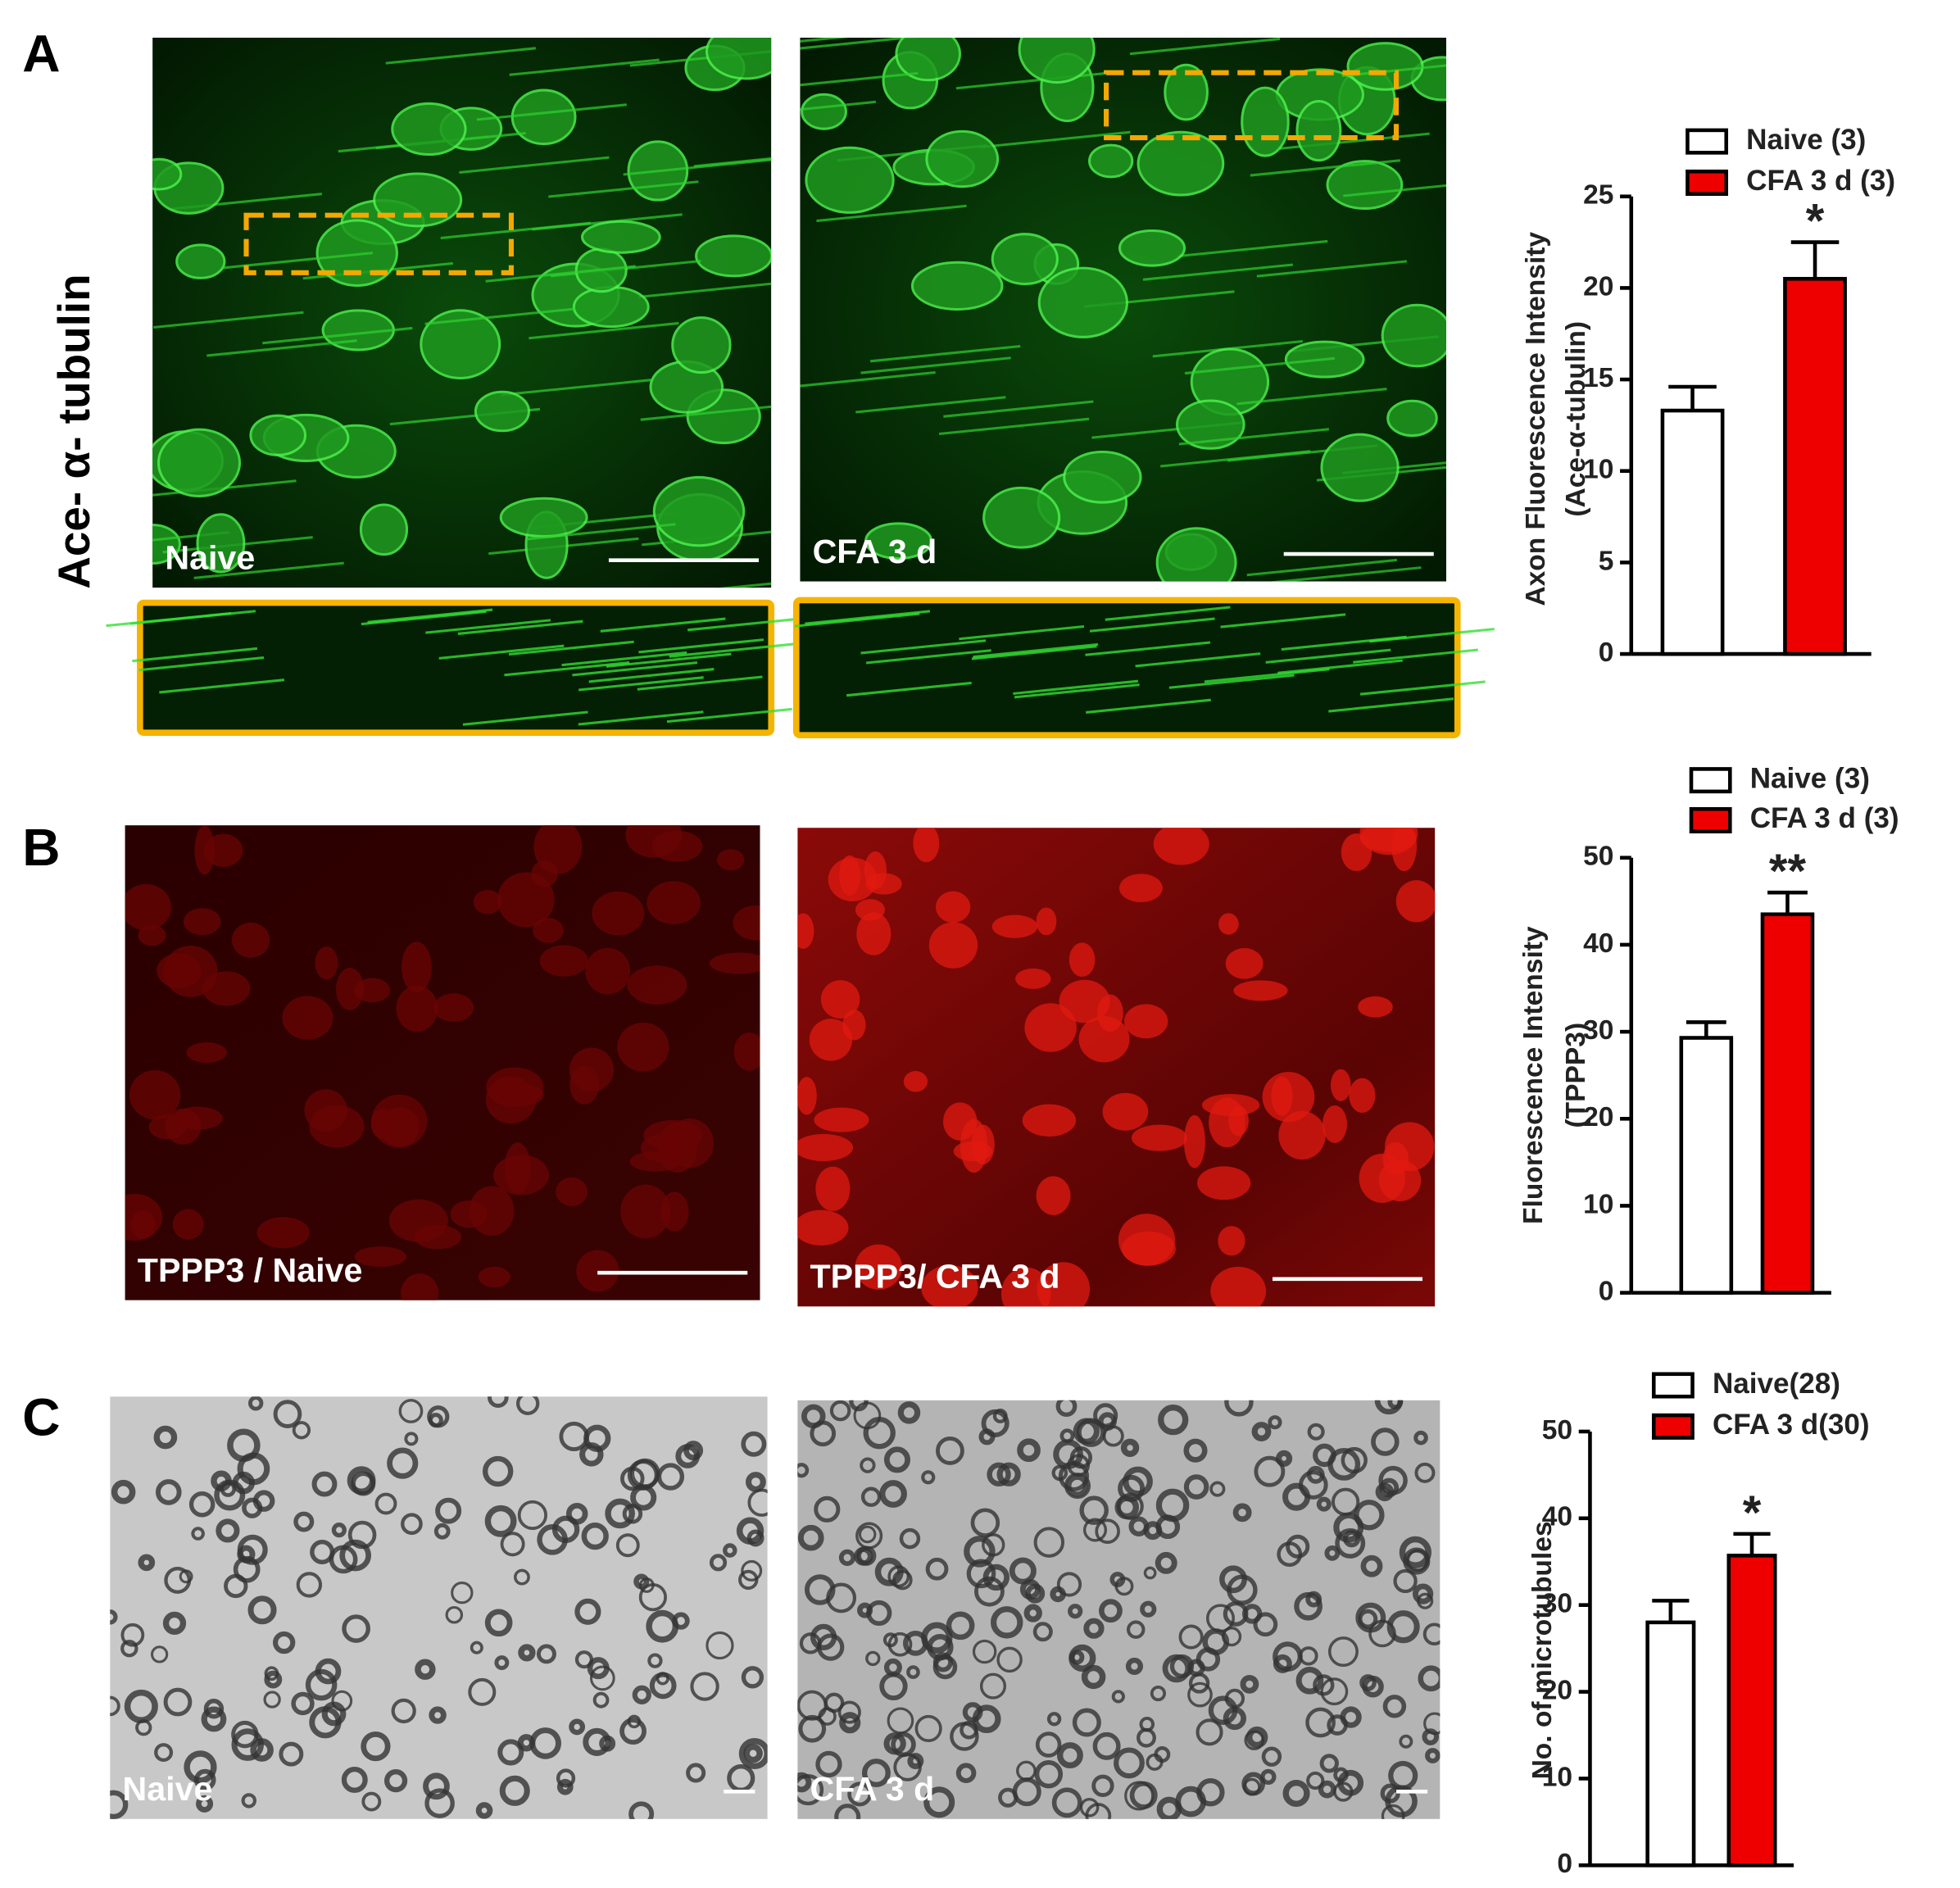 Image resolution: width=1960 pixels, height=1888 pixels. What do you see at coordinates (1576, 1075) in the screenshot?
I see `y-axis-label: (TPPP3)` at bounding box center [1576, 1075].